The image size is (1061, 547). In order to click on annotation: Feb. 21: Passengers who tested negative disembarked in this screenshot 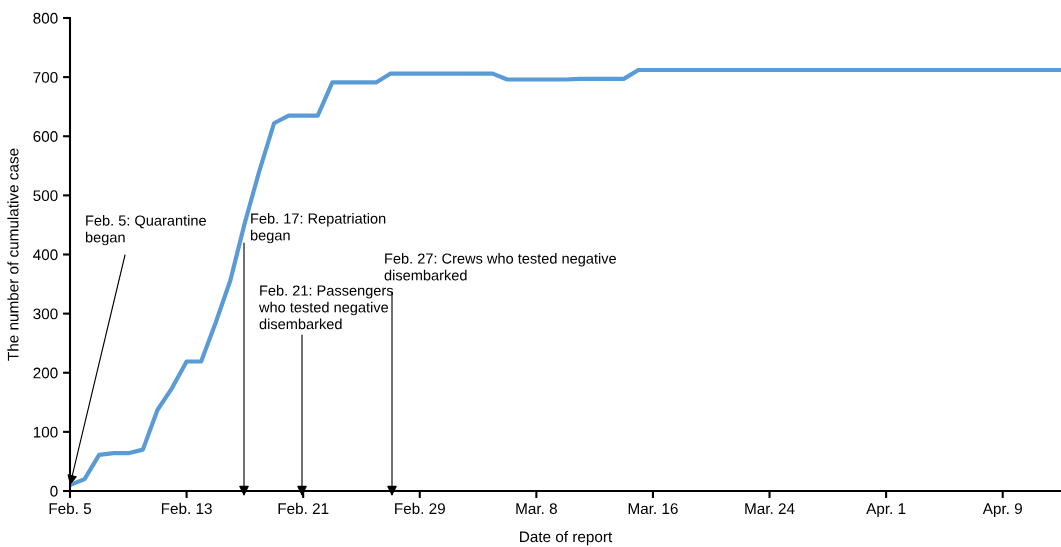, I will do `click(326, 307)`.